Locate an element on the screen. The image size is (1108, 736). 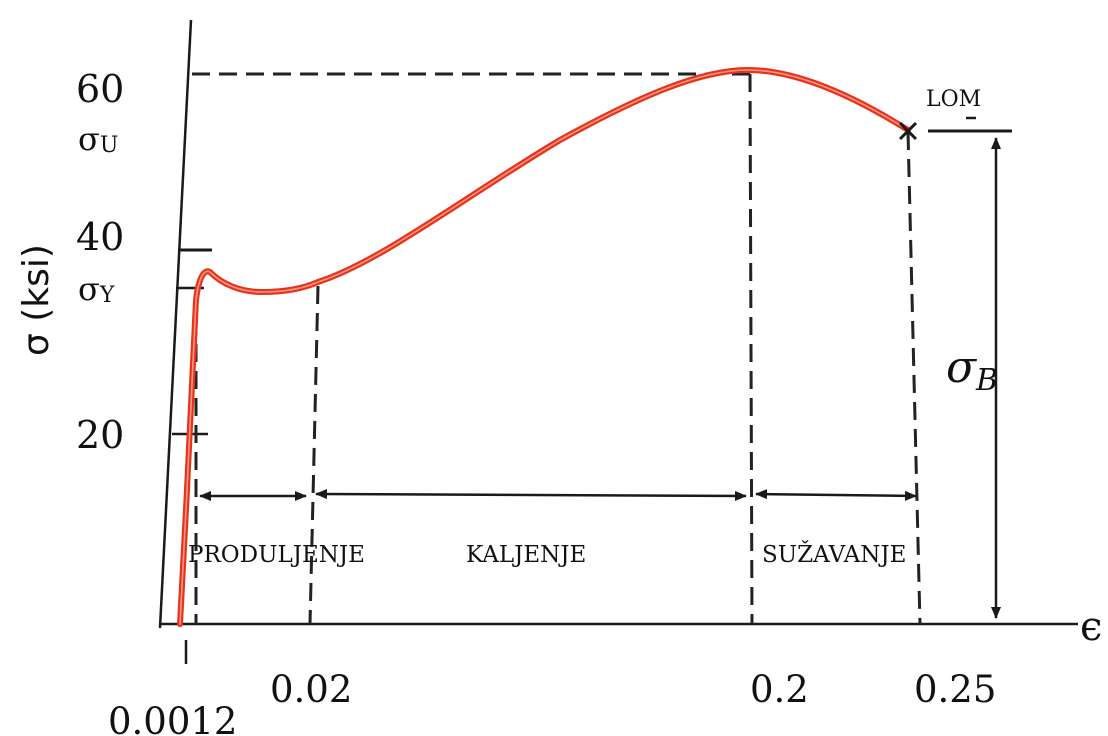
breaking-stress-label: σB is located at coordinates (972, 370).